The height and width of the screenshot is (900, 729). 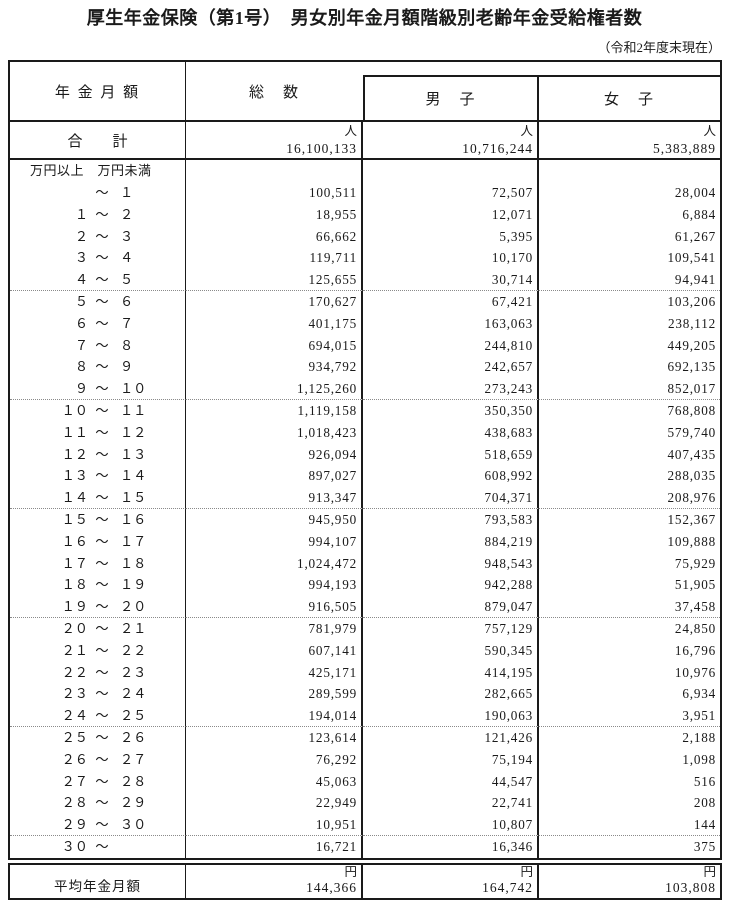 I want to click on range-from, so click(x=56, y=193).